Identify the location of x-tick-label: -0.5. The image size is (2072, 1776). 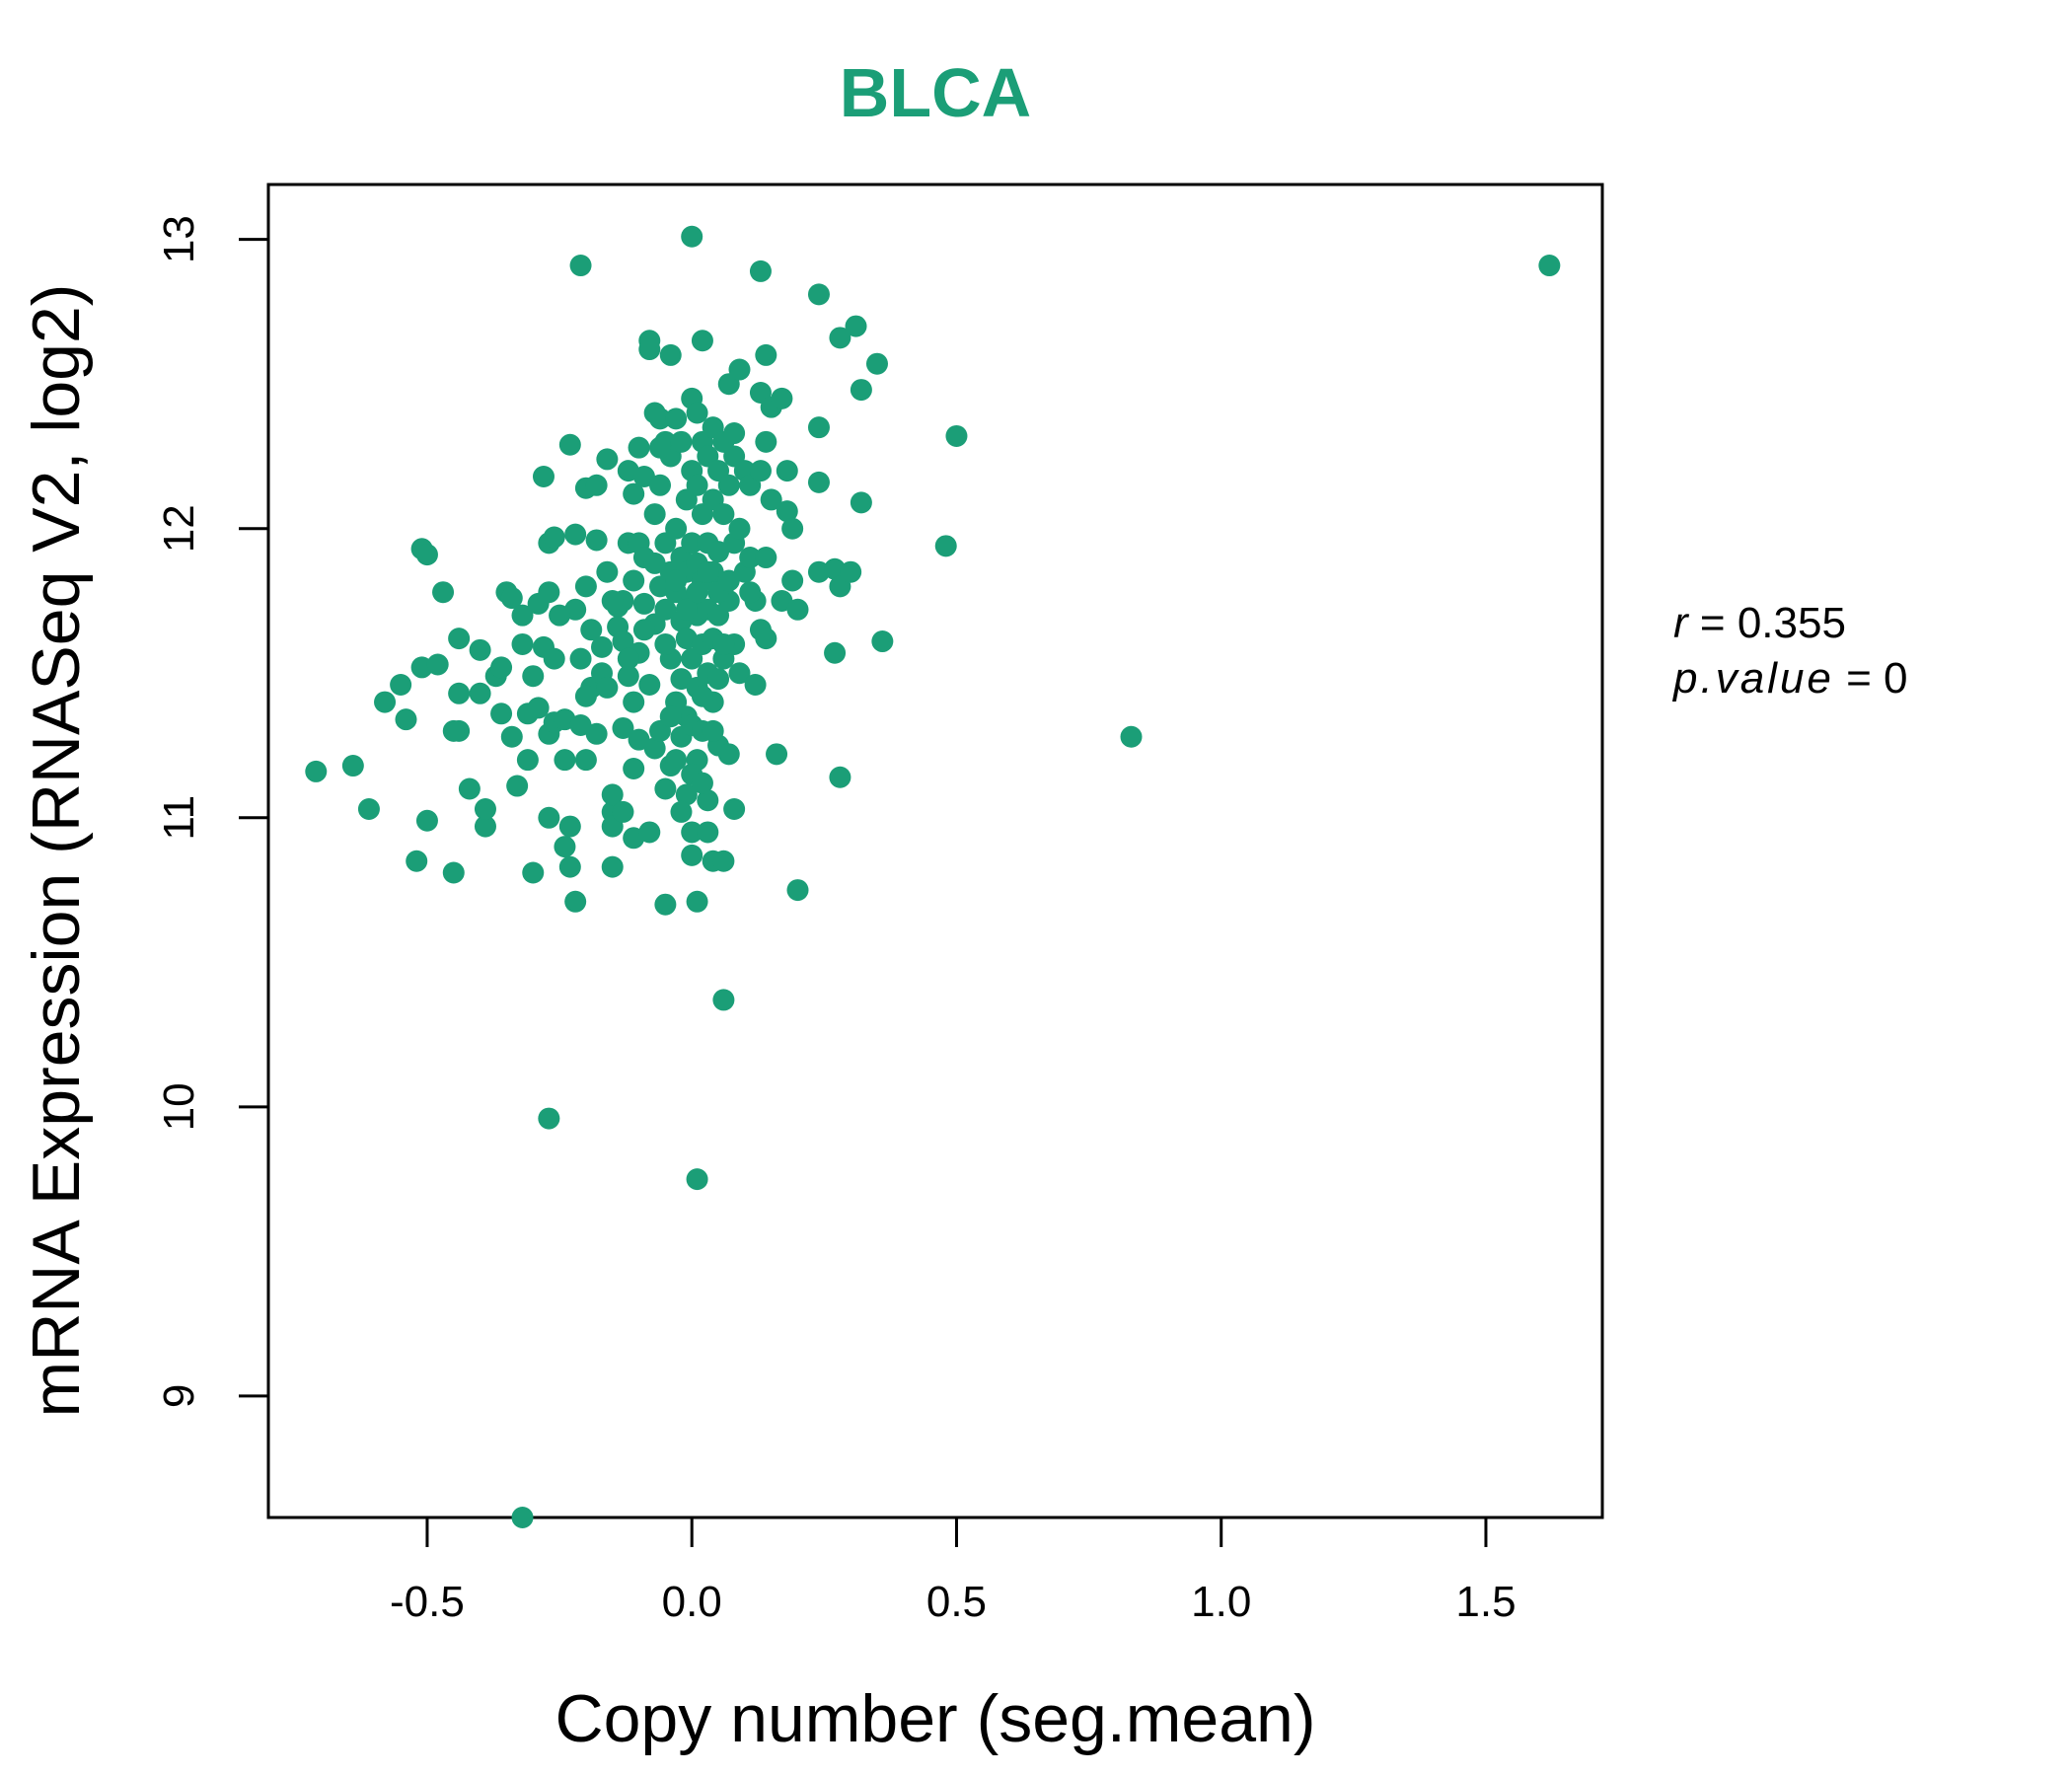
(428, 1602).